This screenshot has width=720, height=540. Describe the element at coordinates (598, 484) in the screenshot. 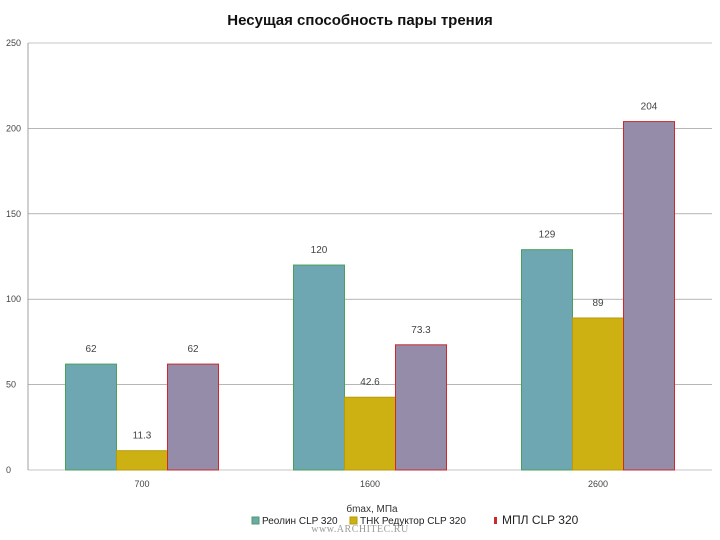

I see `x-tick-label: 2600` at that location.